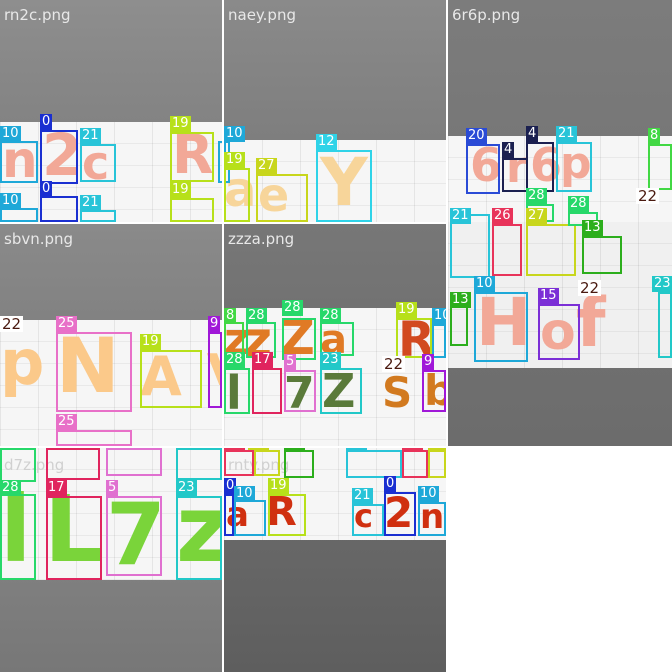  I want to click on detection-label: 15, so click(548, 296).